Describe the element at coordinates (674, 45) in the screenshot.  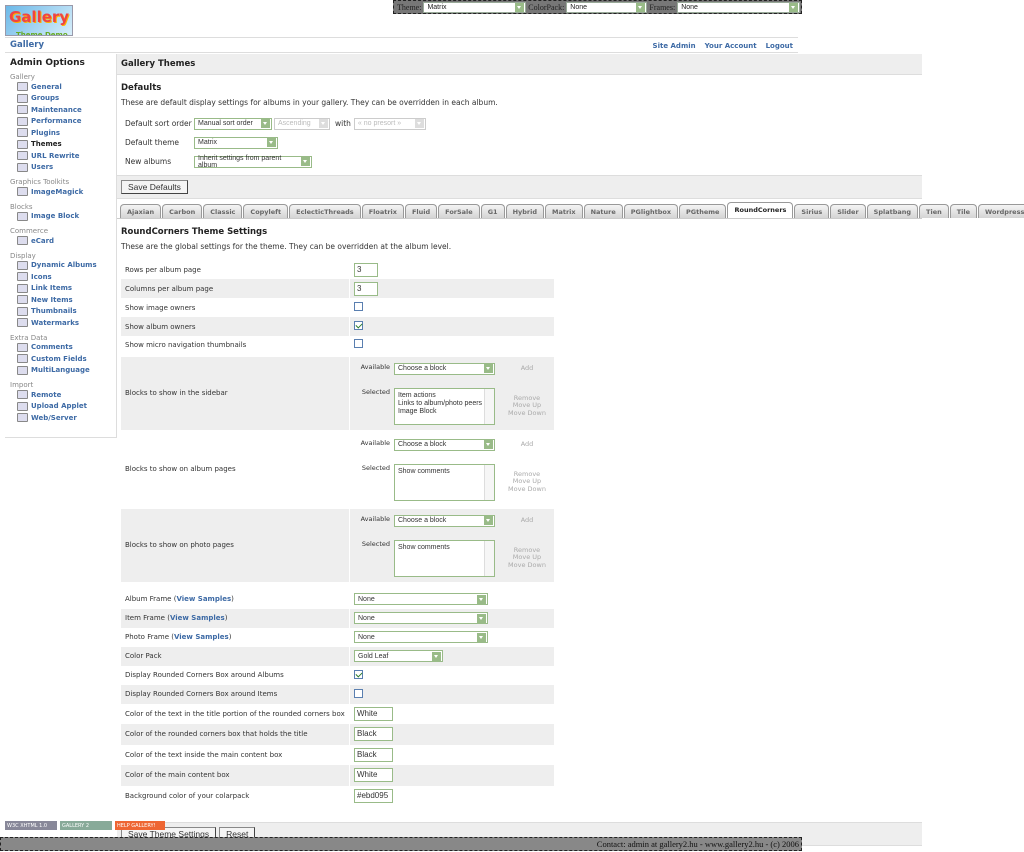
I see `site-admin-link: Site Admin` at that location.